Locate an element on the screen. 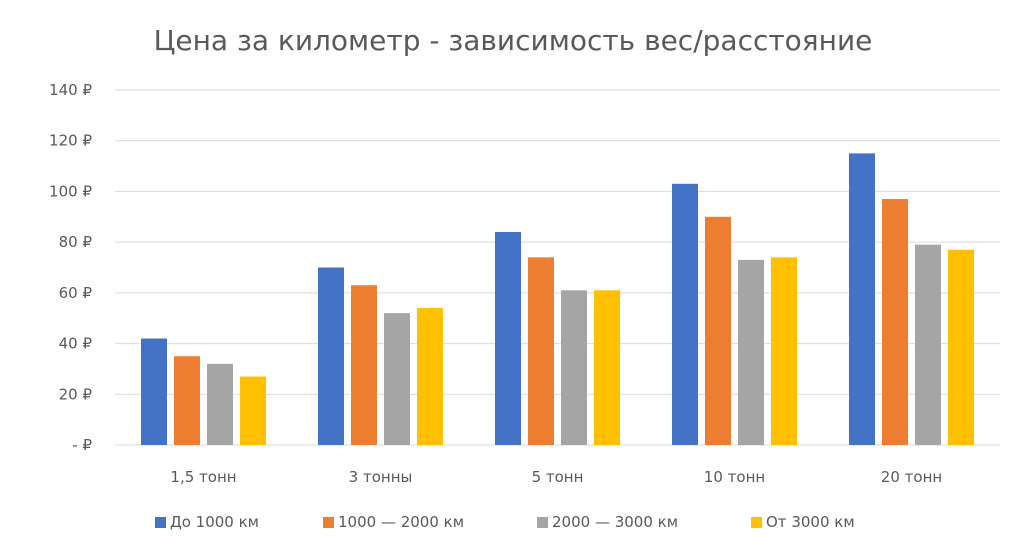 This screenshot has width=1027, height=560. y-tick-label: 100 ₽ is located at coordinates (70, 191).